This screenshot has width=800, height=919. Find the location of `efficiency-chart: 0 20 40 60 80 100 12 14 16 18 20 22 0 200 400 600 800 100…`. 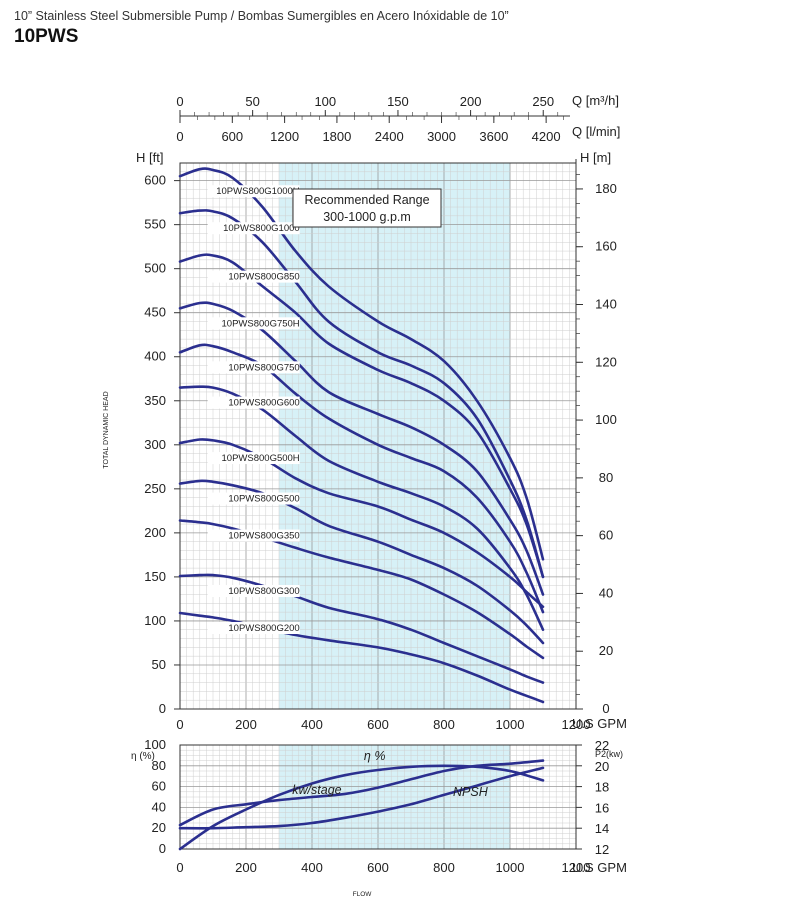

efficiency-chart: 0 20 40 60 80 100 12 14 16 18 20 22 0 200 400 600 800 100… is located at coordinates (376, 806).